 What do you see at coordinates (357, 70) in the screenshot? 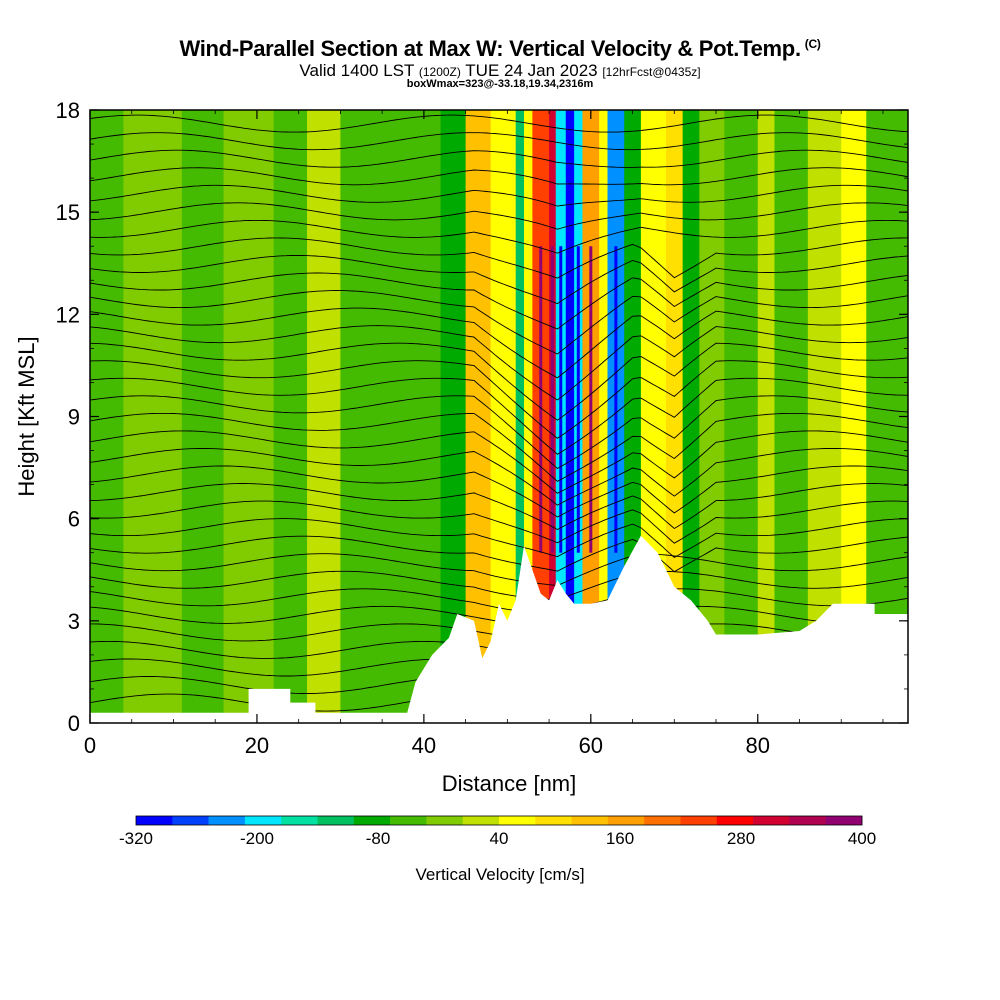
I see `valid-prefix: Valid 1400 LST` at bounding box center [357, 70].